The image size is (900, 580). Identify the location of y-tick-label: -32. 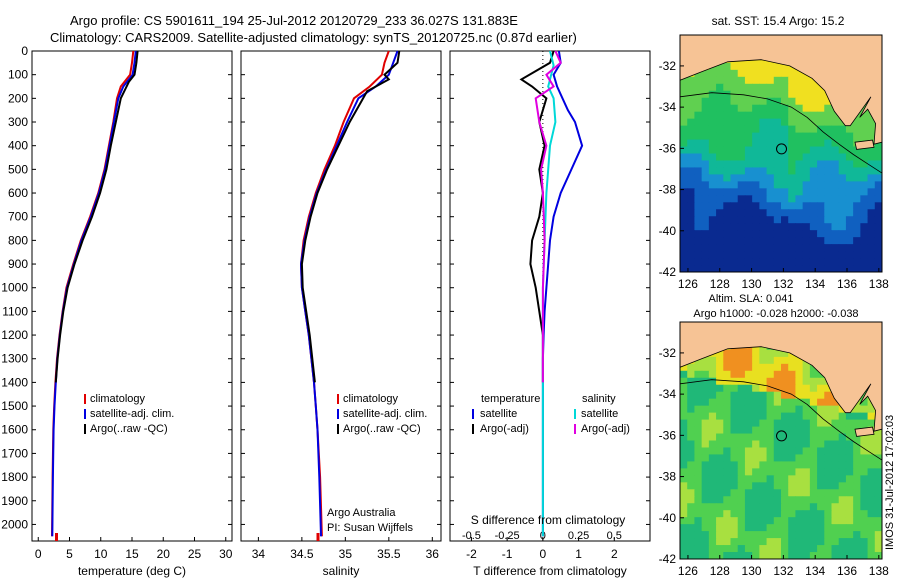
(668, 66).